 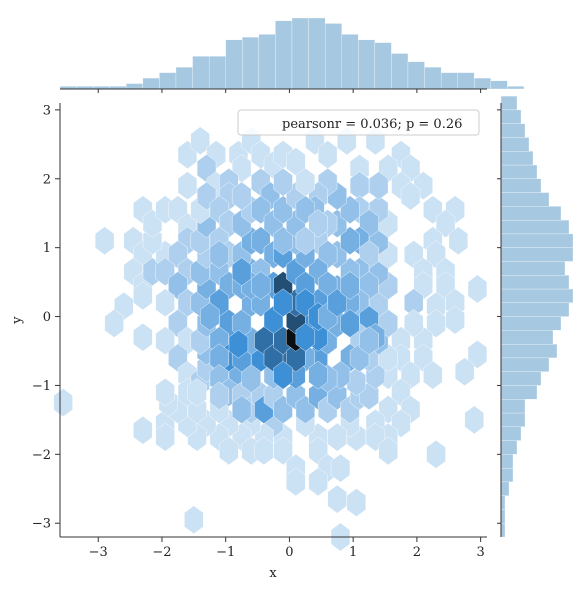 What do you see at coordinates (47, 248) in the screenshot?
I see `y-tick-label: 1` at bounding box center [47, 248].